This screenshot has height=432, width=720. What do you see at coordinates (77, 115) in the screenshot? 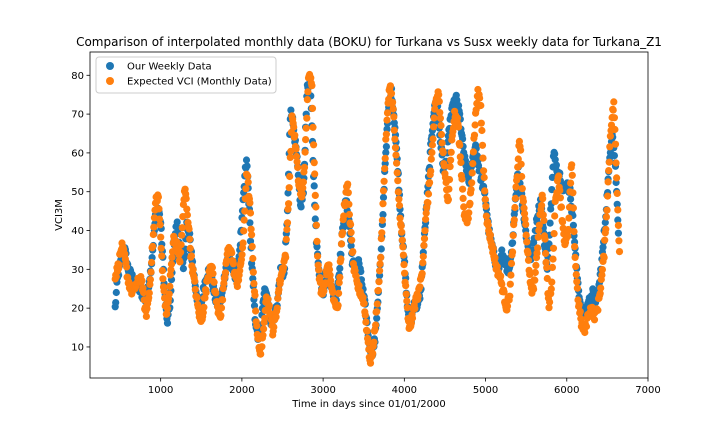
I see `y-tick-label: 70` at bounding box center [77, 115].